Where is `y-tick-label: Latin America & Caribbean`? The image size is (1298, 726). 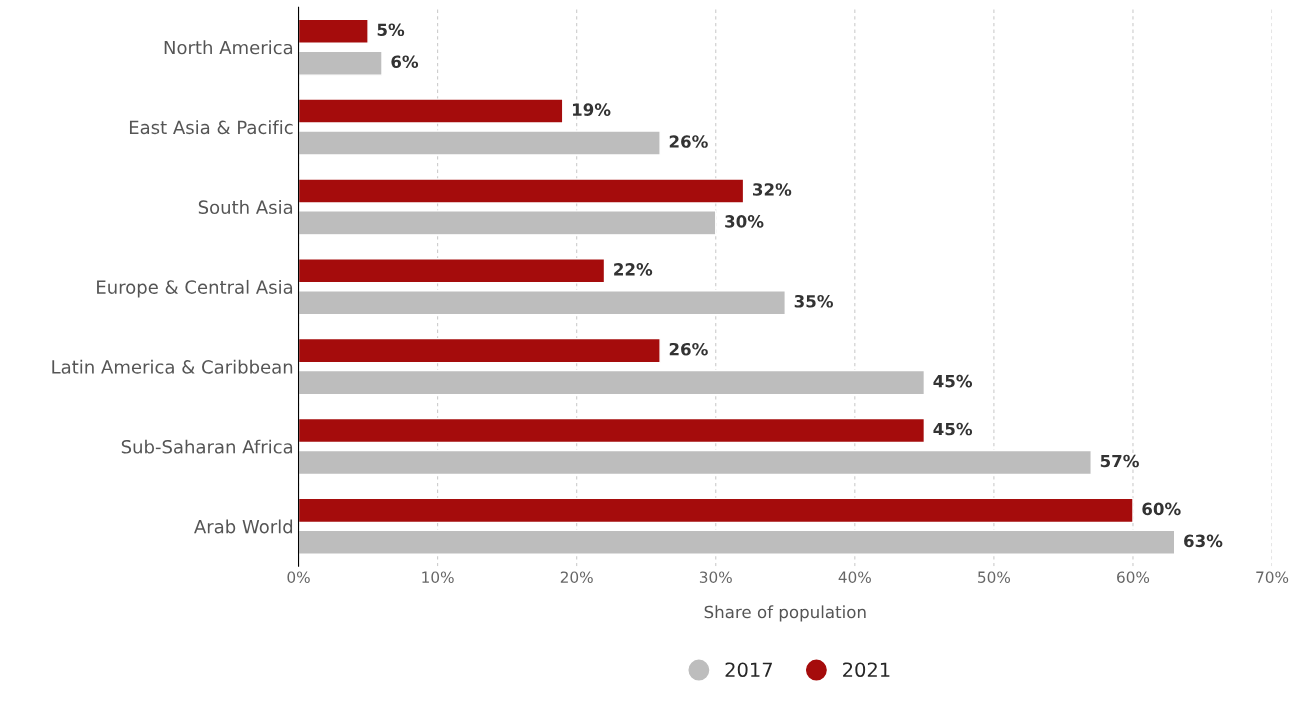
y-tick-label: Latin America & Caribbean is located at coordinates (172, 366).